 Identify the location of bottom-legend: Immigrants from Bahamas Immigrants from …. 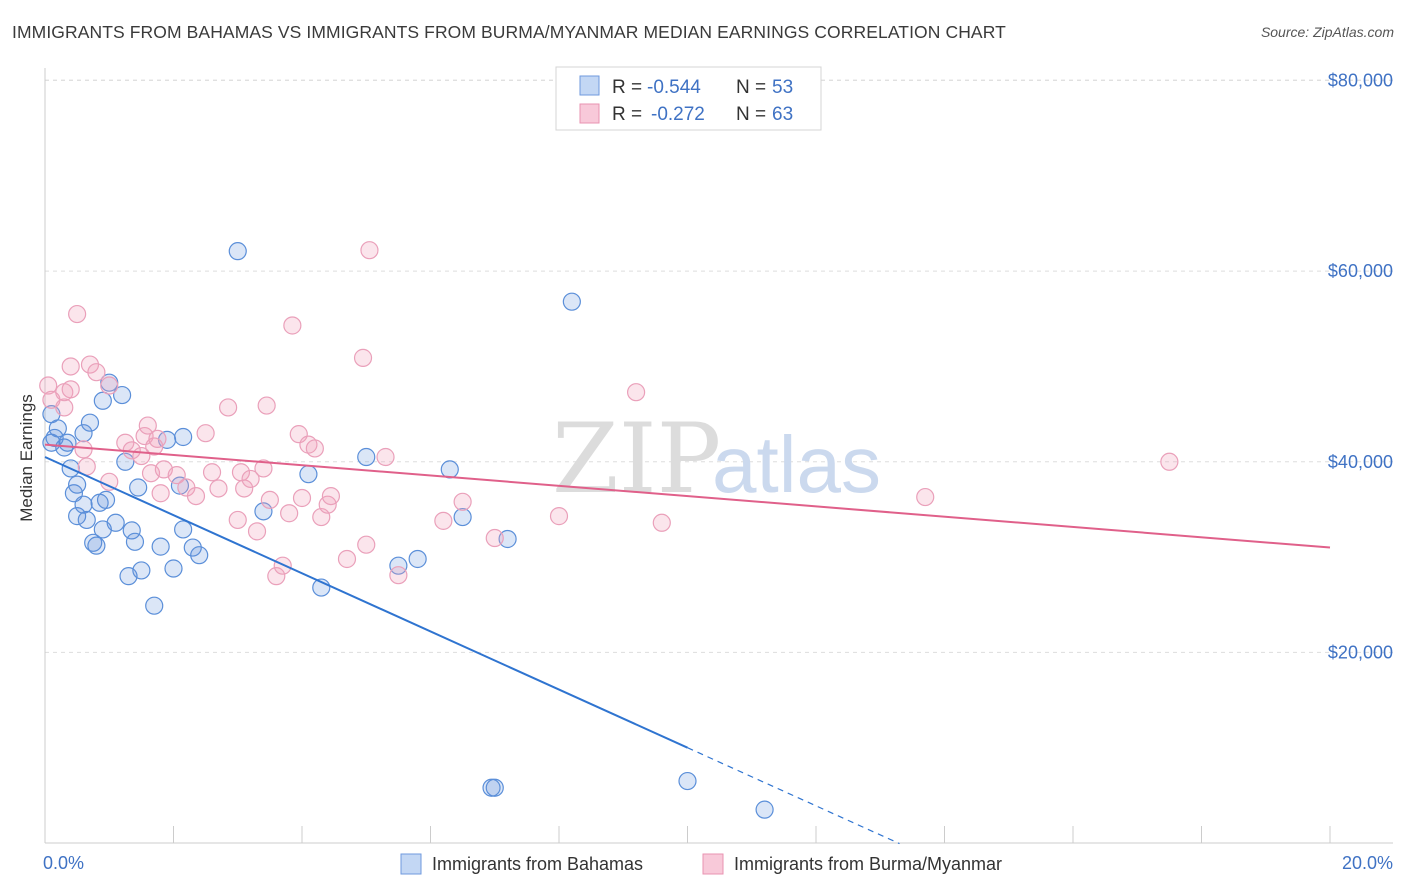
(701, 864).